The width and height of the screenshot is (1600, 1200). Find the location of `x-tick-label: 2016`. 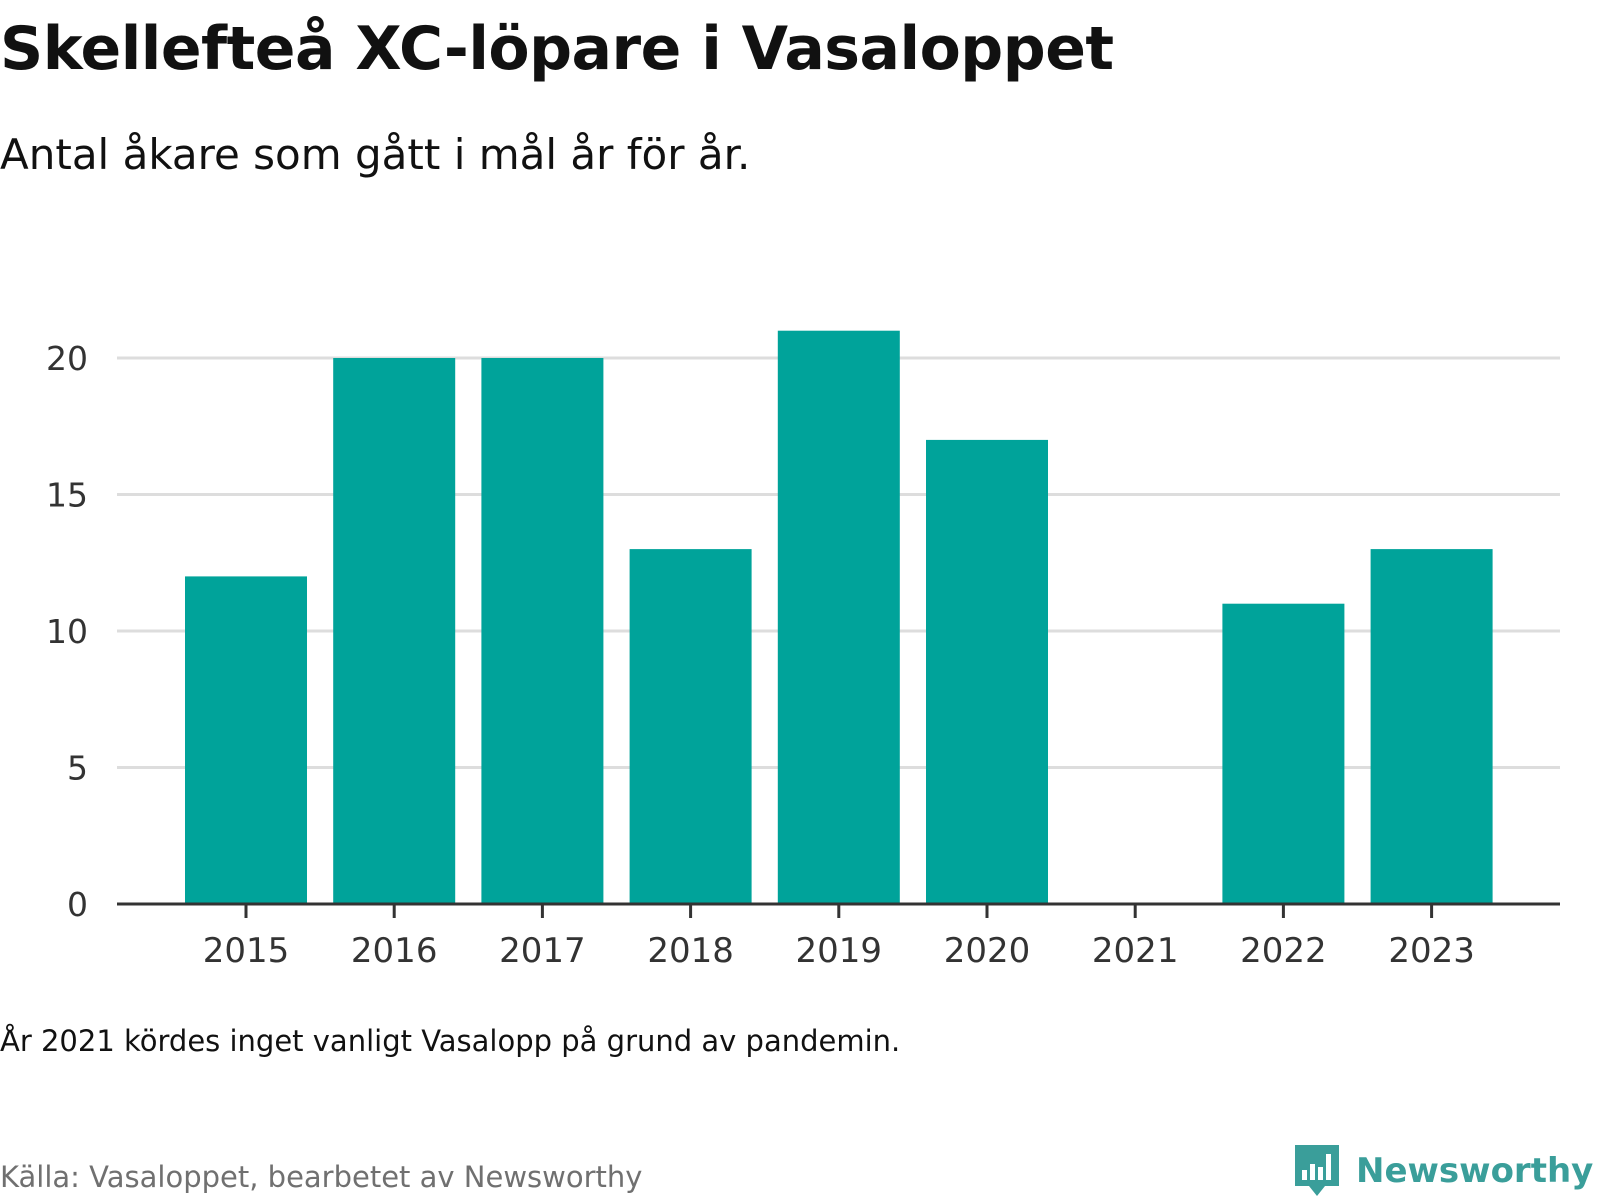

x-tick-label: 2016 is located at coordinates (394, 951).